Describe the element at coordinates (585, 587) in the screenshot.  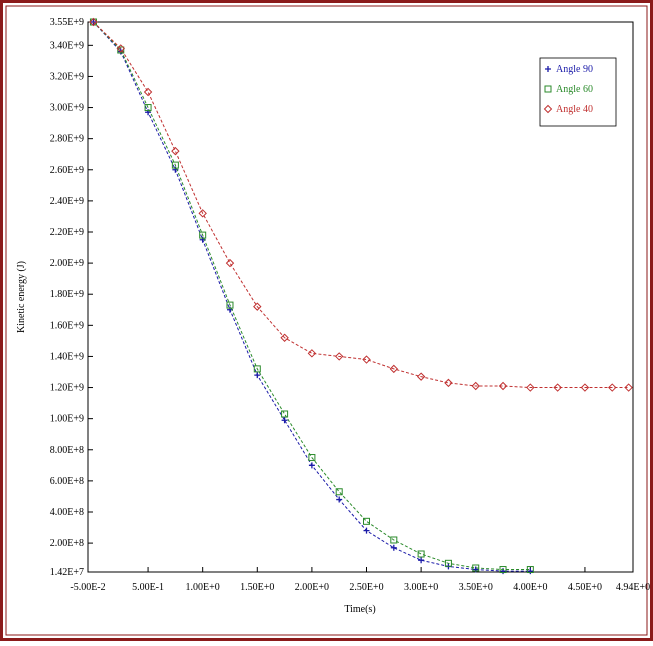
I see `x-tick-label: 4.50E+0` at that location.